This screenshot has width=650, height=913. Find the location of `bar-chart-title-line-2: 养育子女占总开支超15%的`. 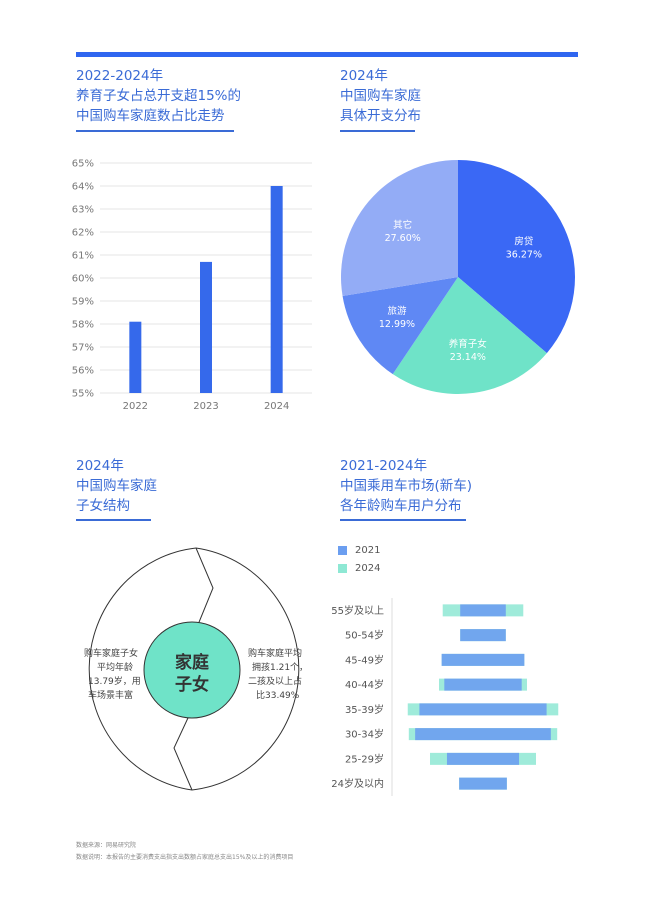

bar-chart-title-line-2: 养育子女占总开支超15%的 is located at coordinates (159, 96).